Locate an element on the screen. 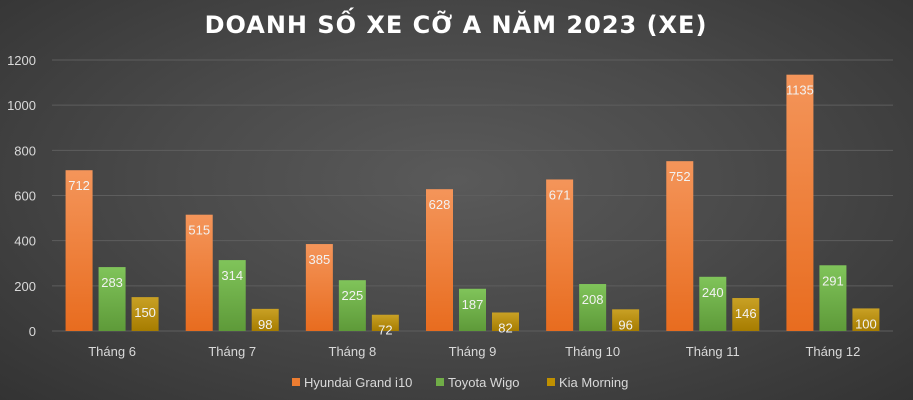  data-label: 291 is located at coordinates (833, 280).